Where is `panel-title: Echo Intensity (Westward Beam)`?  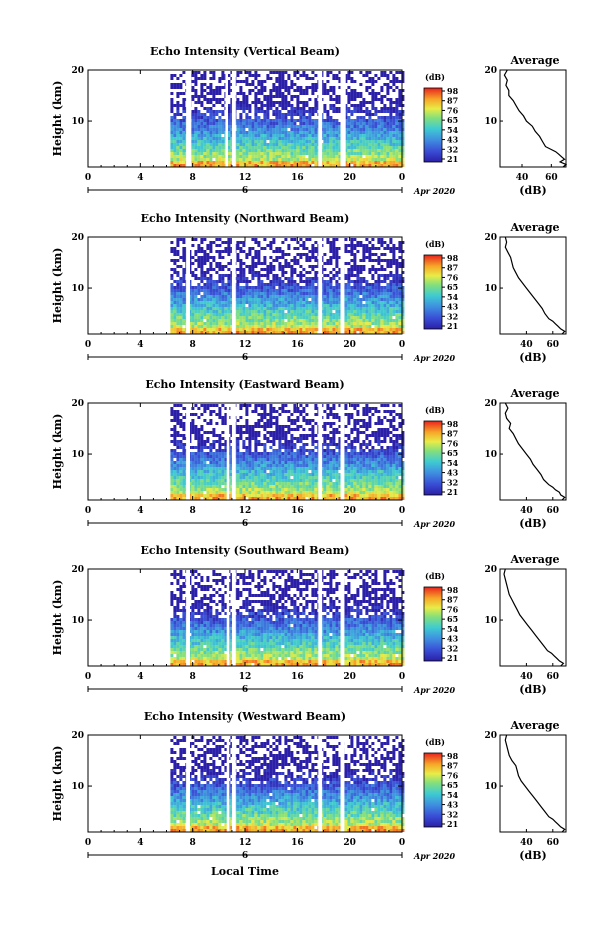
panel-title: Echo Intensity (Westward Beam) is located at coordinates (245, 716).